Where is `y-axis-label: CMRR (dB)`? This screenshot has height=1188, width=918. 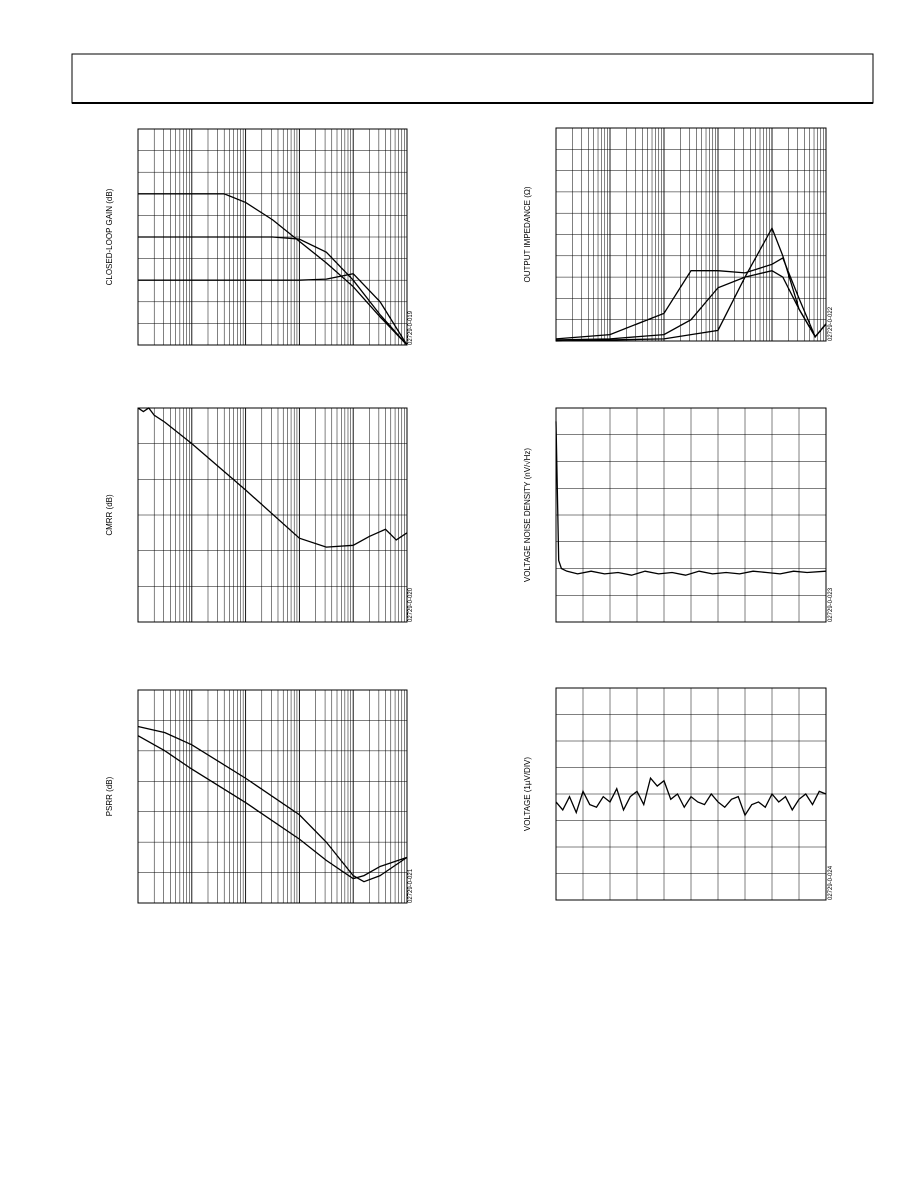 y-axis-label: CMRR (dB) is located at coordinates (109, 515).